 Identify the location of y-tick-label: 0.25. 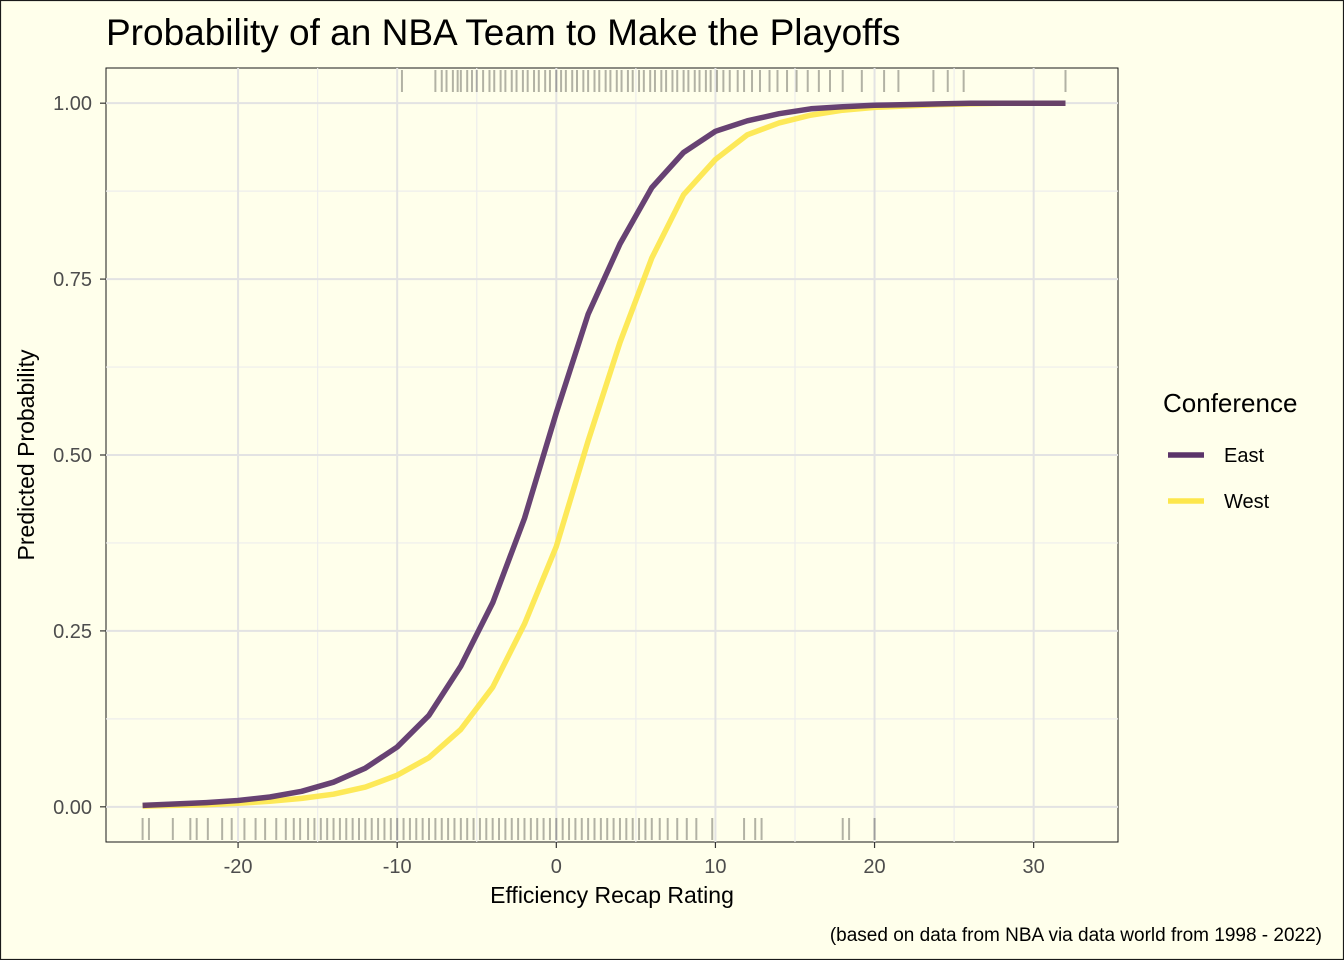
(72, 632).